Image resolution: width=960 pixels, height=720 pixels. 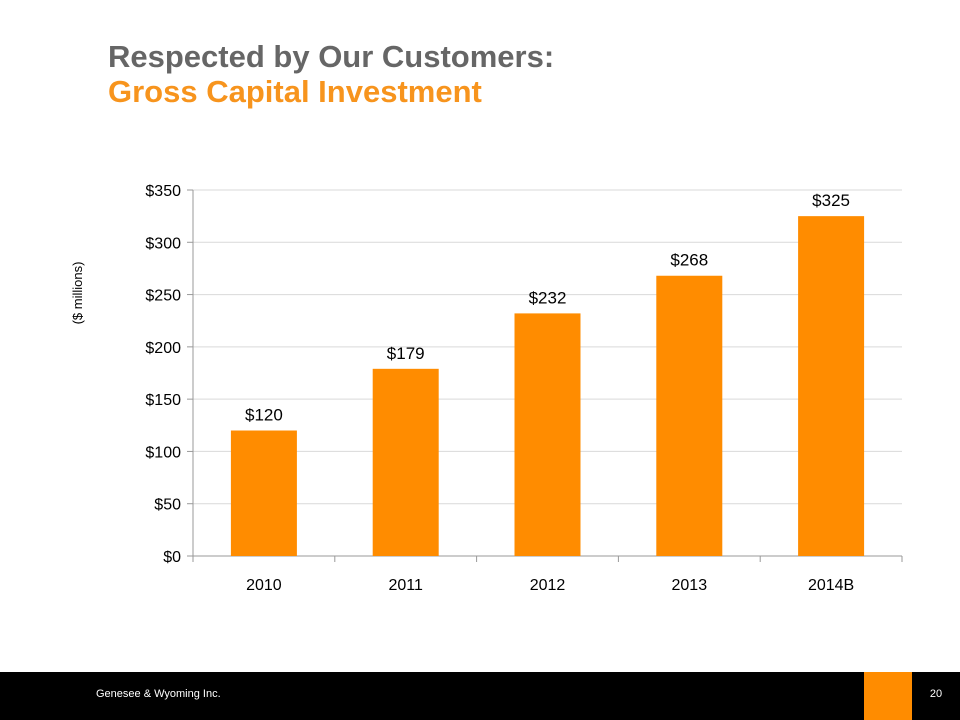 I want to click on x-tick-label: 2010, so click(x=264, y=585).